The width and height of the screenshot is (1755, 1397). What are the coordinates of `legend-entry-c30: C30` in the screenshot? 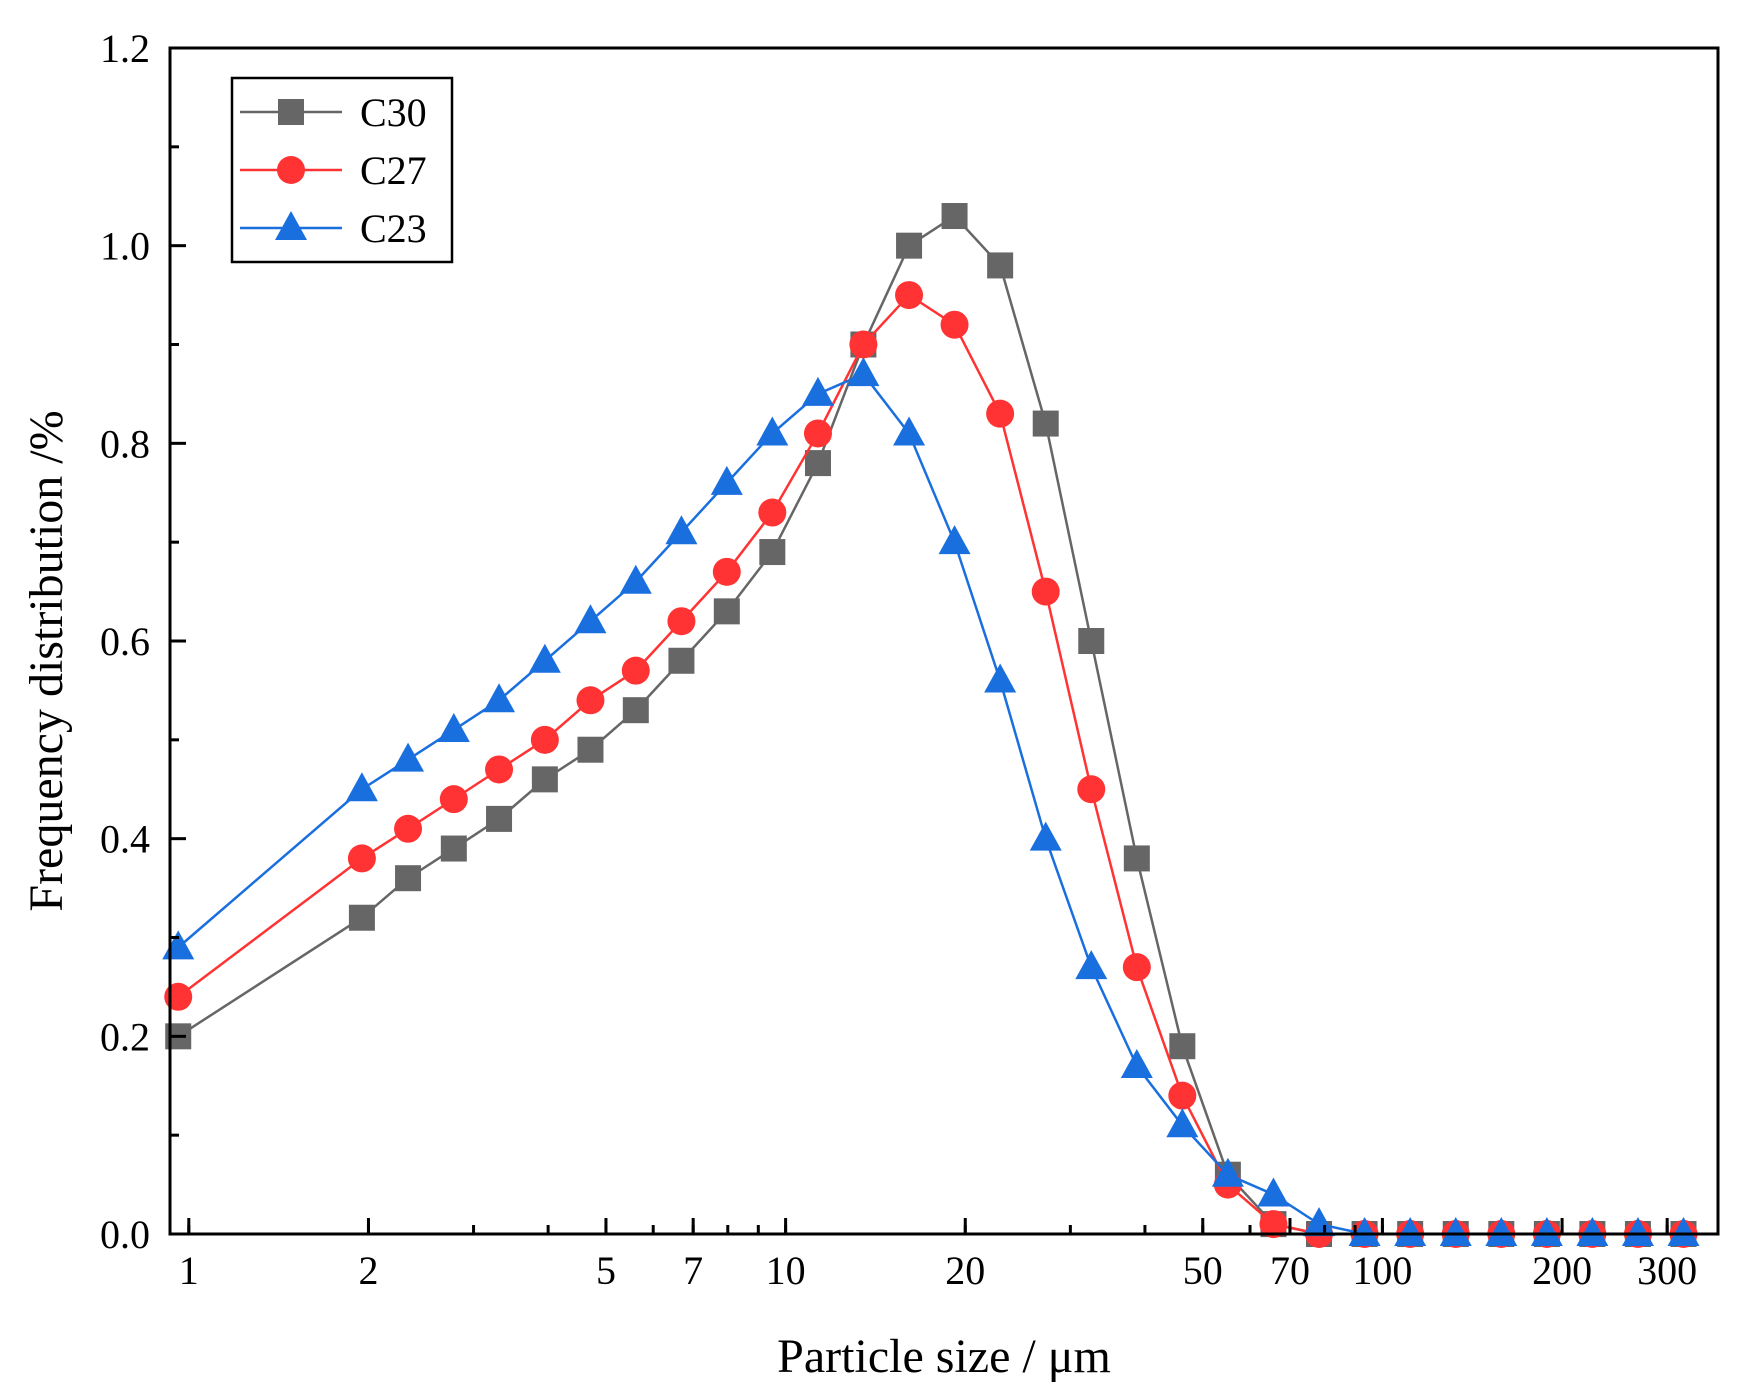 It's located at (333, 112).